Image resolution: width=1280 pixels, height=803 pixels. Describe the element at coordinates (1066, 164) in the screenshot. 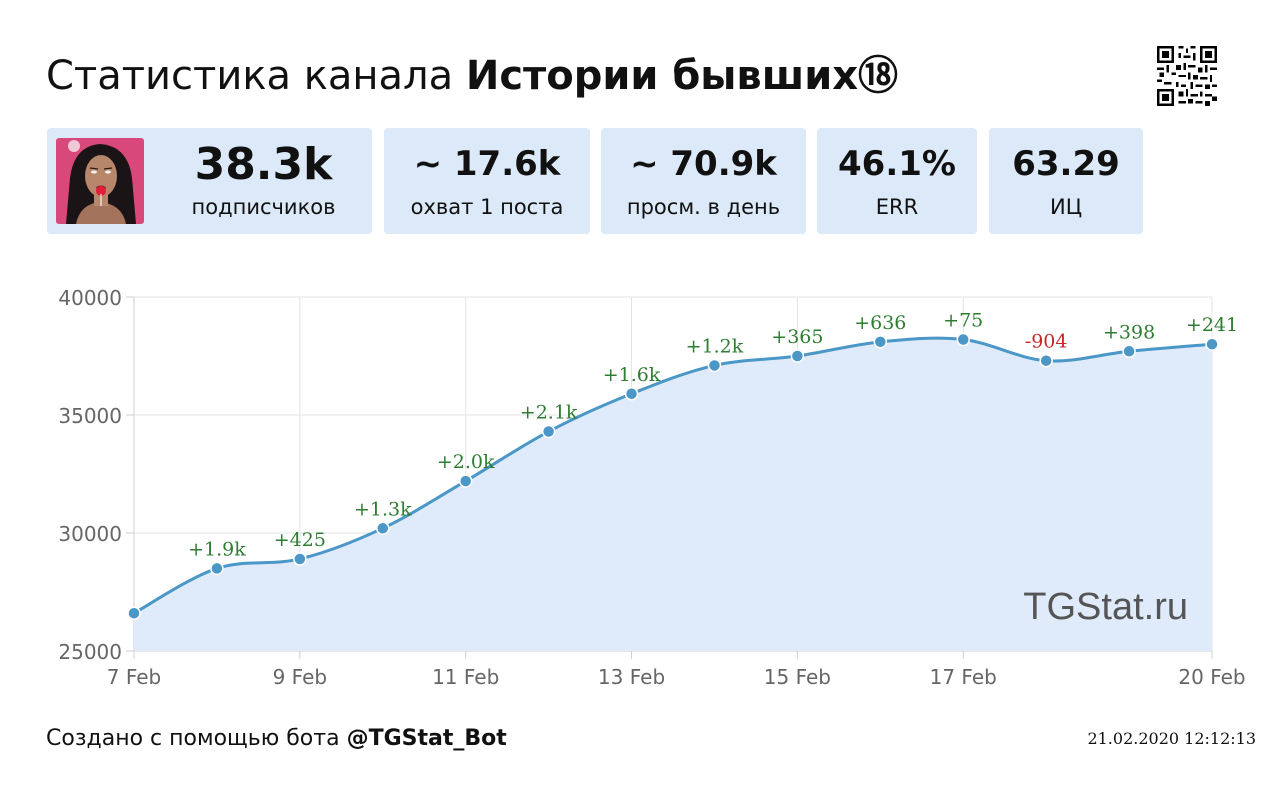

I see `ic-value: 63.29` at that location.